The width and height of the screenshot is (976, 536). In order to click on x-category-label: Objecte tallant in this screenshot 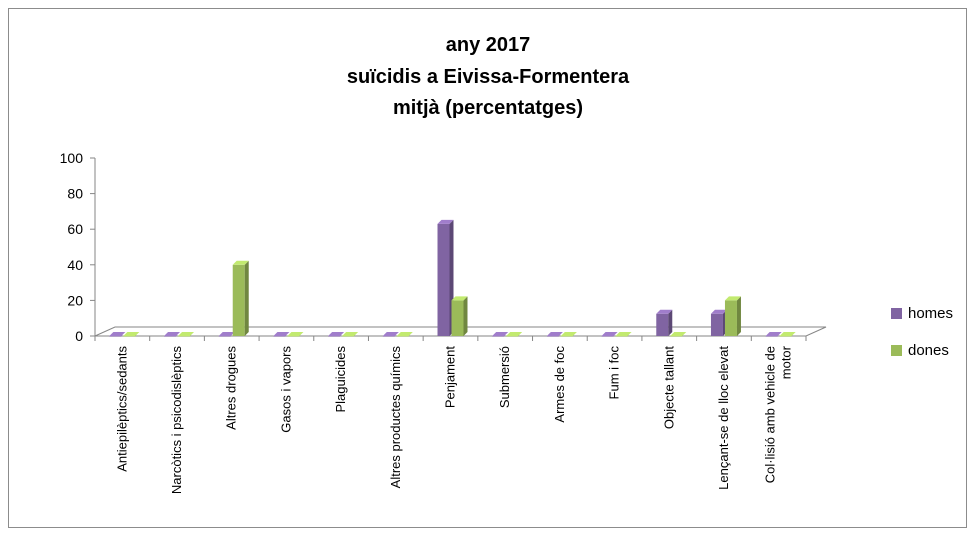, I will do `click(668, 387)`.